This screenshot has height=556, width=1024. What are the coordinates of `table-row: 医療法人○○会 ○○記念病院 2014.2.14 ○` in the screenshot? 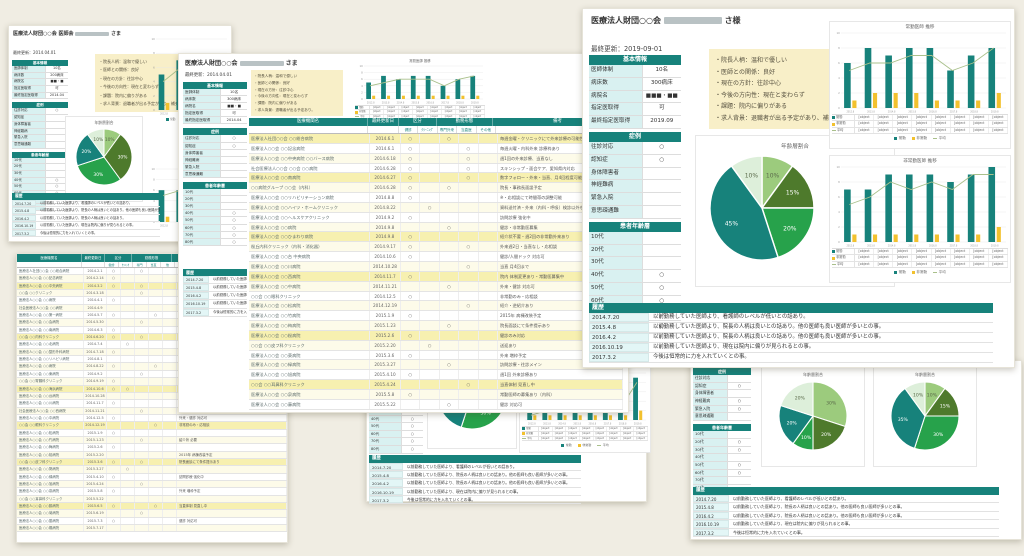 It's located at (152, 279).